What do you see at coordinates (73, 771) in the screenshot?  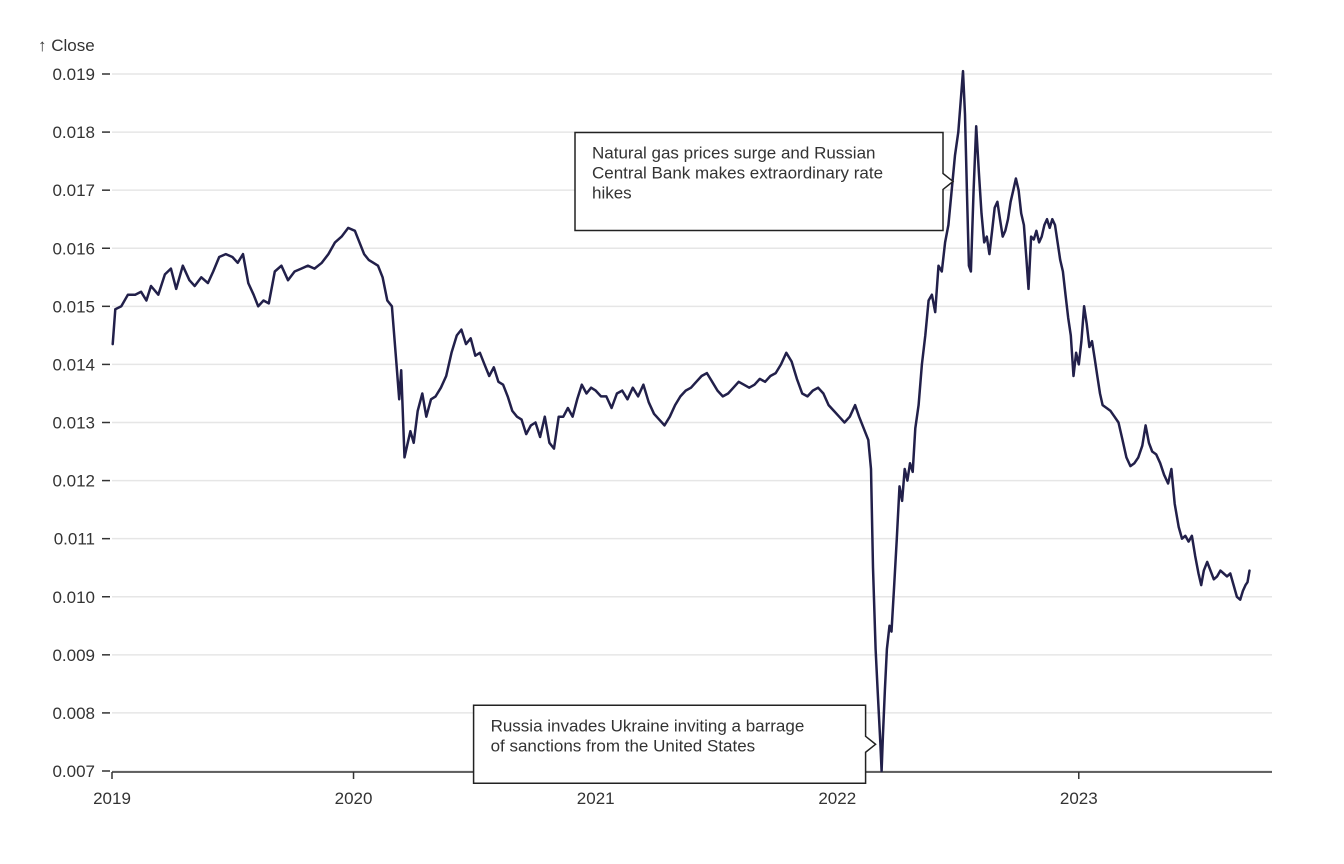 I see `y-tick-label: 0.007` at bounding box center [73, 771].